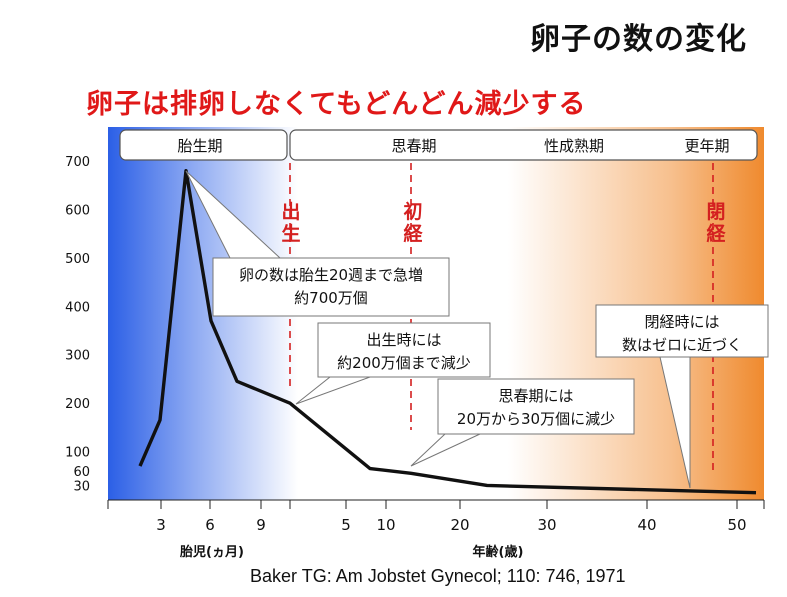  What do you see at coordinates (331, 298) in the screenshot?
I see `callout-text: 約700万個` at bounding box center [331, 298].